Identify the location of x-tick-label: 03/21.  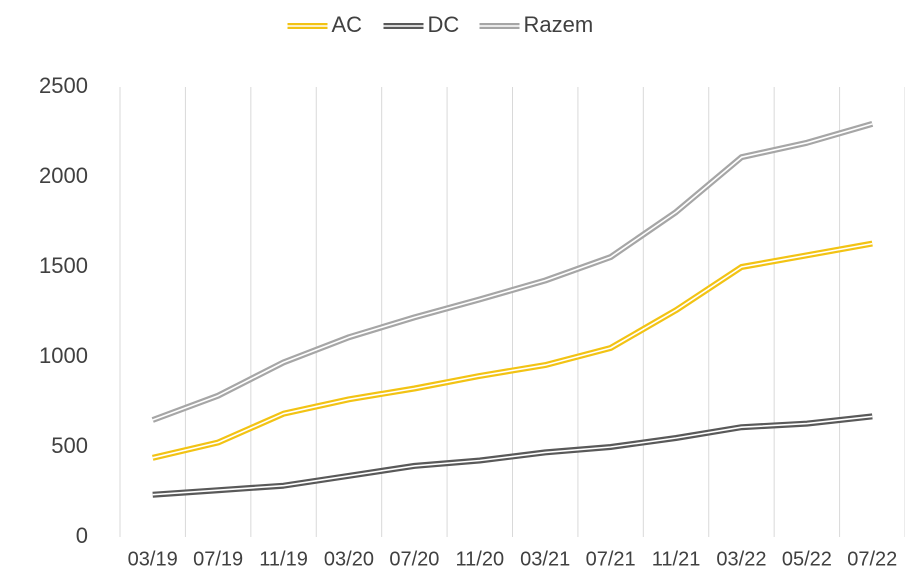
(545, 559).